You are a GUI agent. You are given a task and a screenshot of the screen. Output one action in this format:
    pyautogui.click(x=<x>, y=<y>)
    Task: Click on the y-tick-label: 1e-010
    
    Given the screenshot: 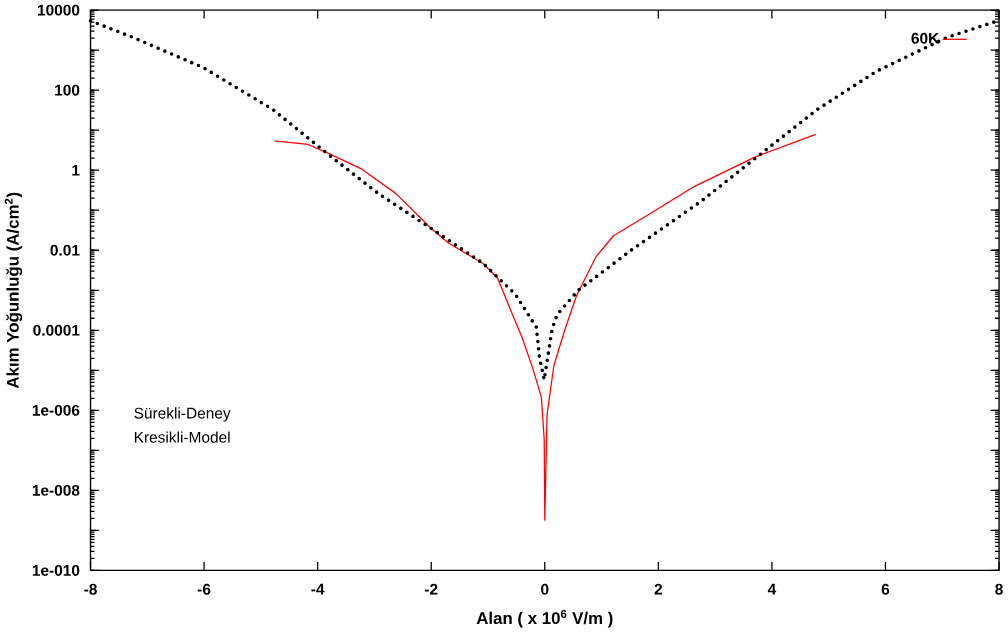 What is the action you would take?
    pyautogui.click(x=56, y=570)
    